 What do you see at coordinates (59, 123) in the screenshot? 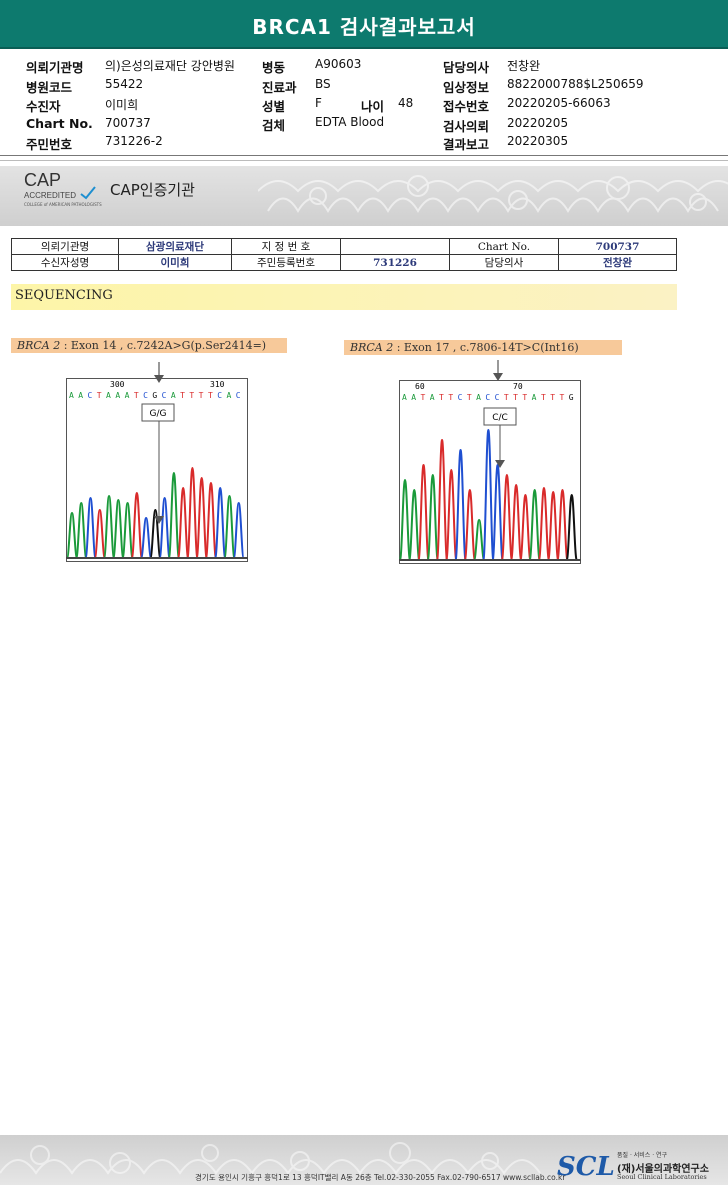
I see `label-chart-no: Chart No.` at bounding box center [59, 123].